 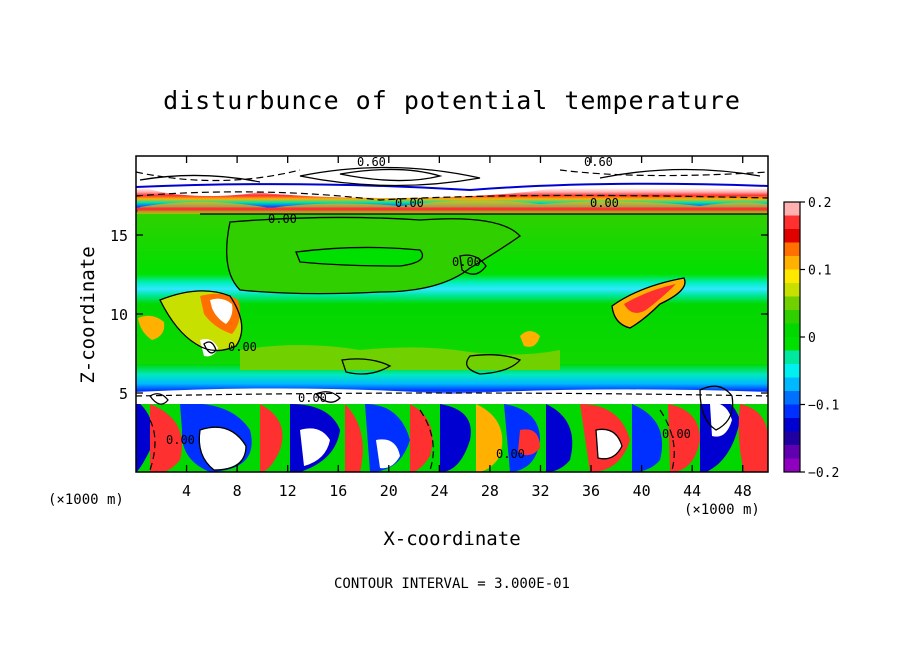 What do you see at coordinates (338, 491) in the screenshot?
I see `x-tick-label: 16` at bounding box center [338, 491].